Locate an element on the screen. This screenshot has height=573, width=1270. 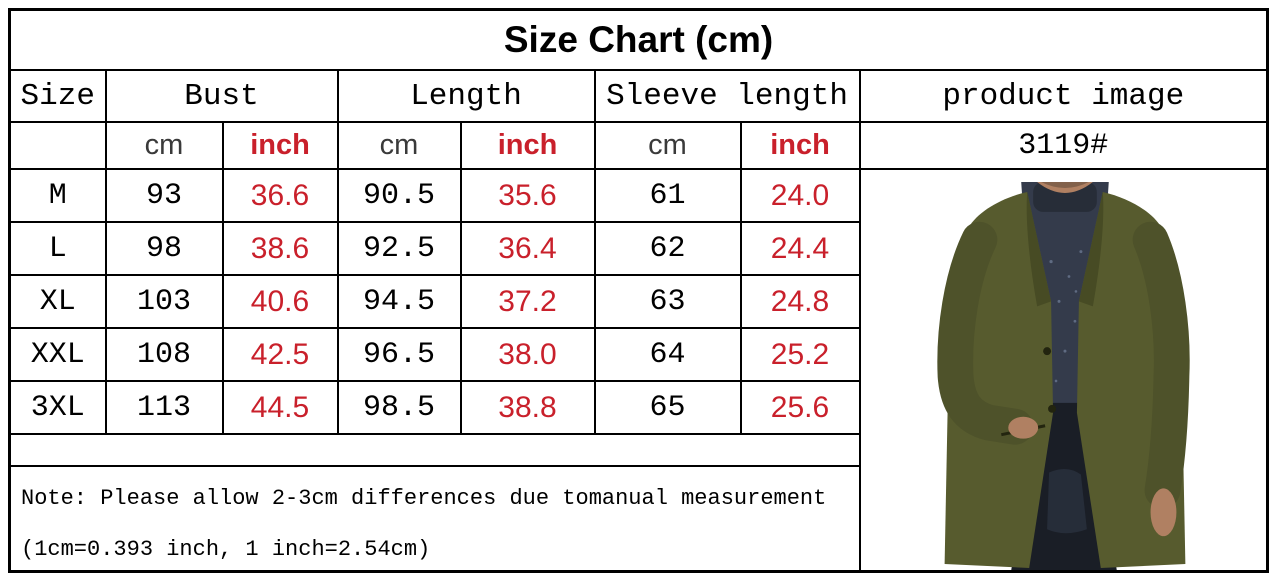
page-title: Size Chart (cm) is located at coordinates (638, 39).